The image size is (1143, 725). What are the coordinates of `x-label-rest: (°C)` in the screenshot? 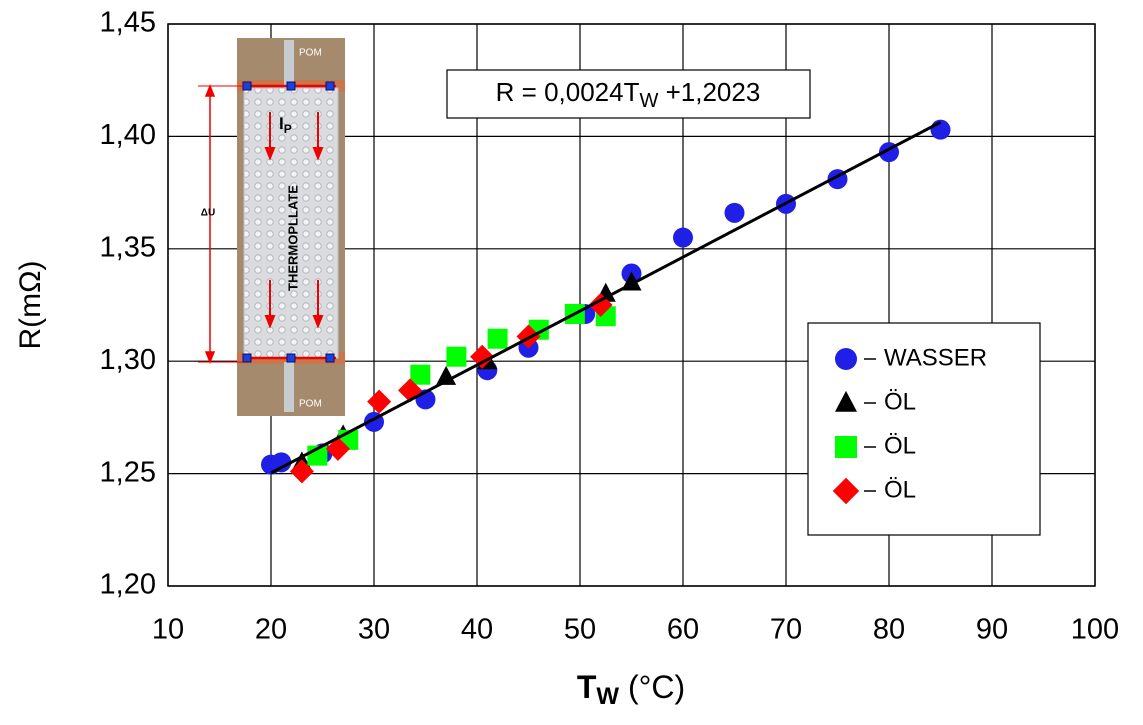 It's located at (652, 687).